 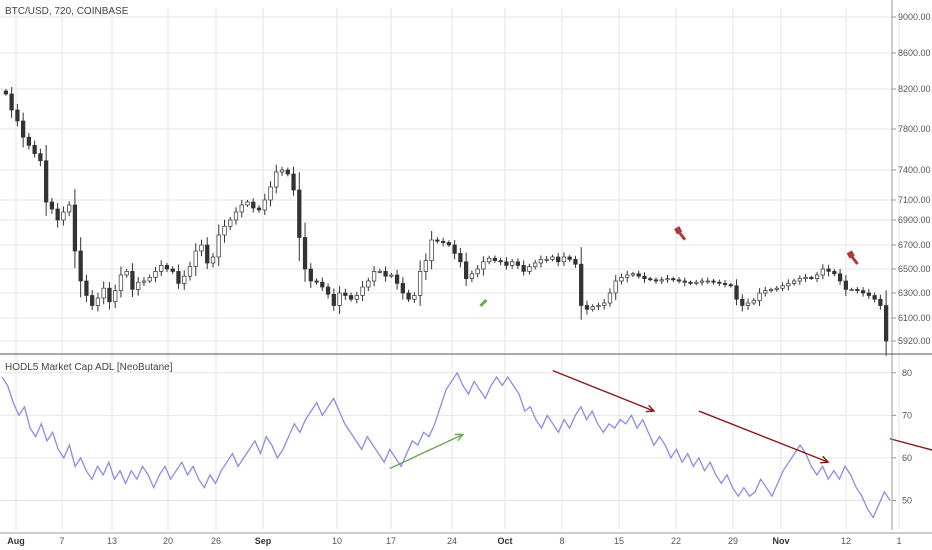 I want to click on time-tick-label: Nov, so click(x=780, y=541).